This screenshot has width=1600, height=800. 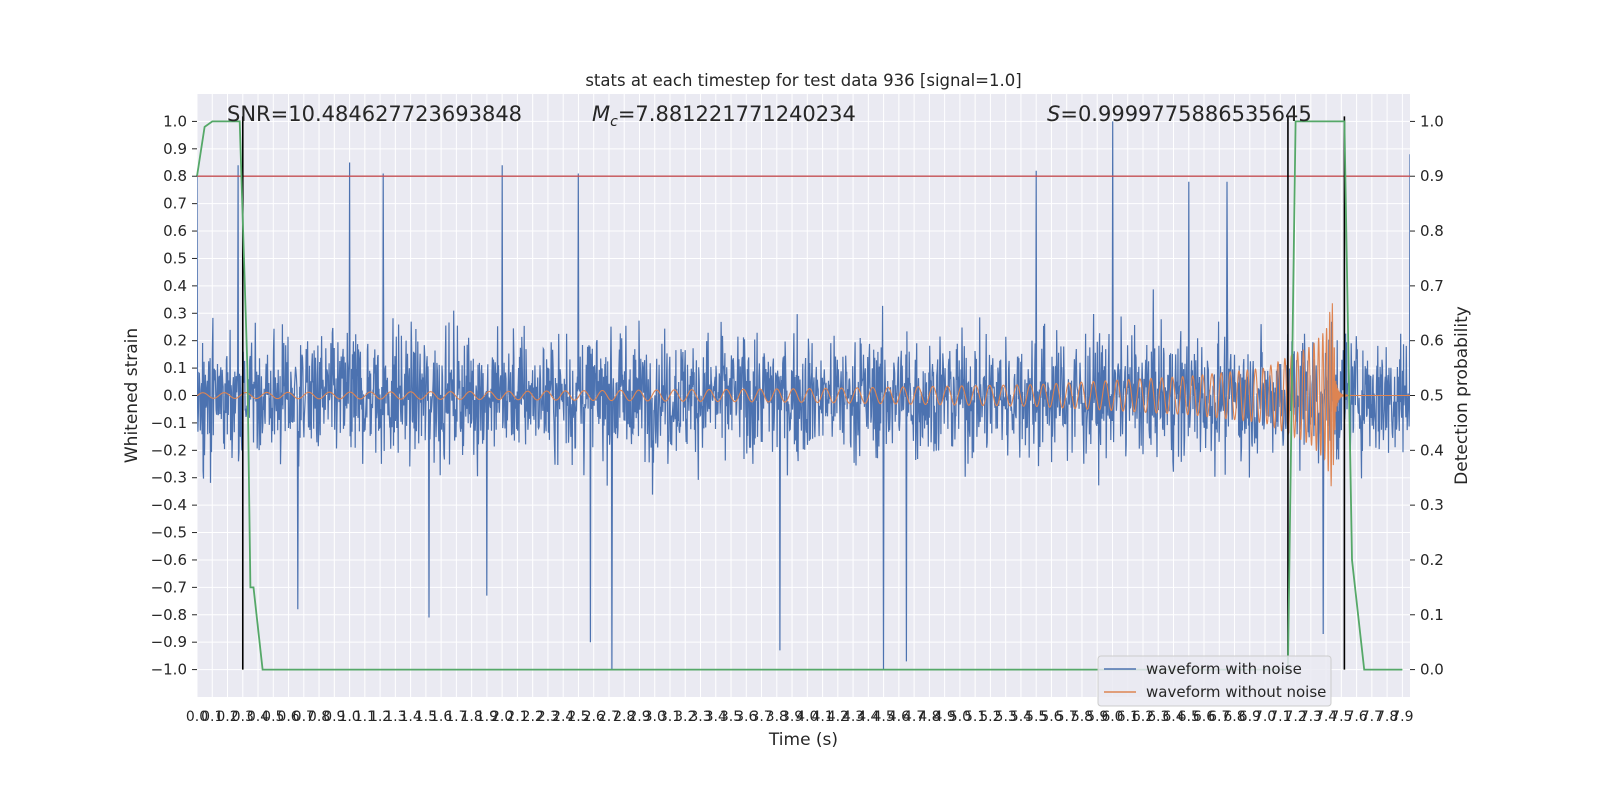 What do you see at coordinates (169, 642) in the screenshot?
I see `y-tick-label: −0.9` at bounding box center [169, 642].